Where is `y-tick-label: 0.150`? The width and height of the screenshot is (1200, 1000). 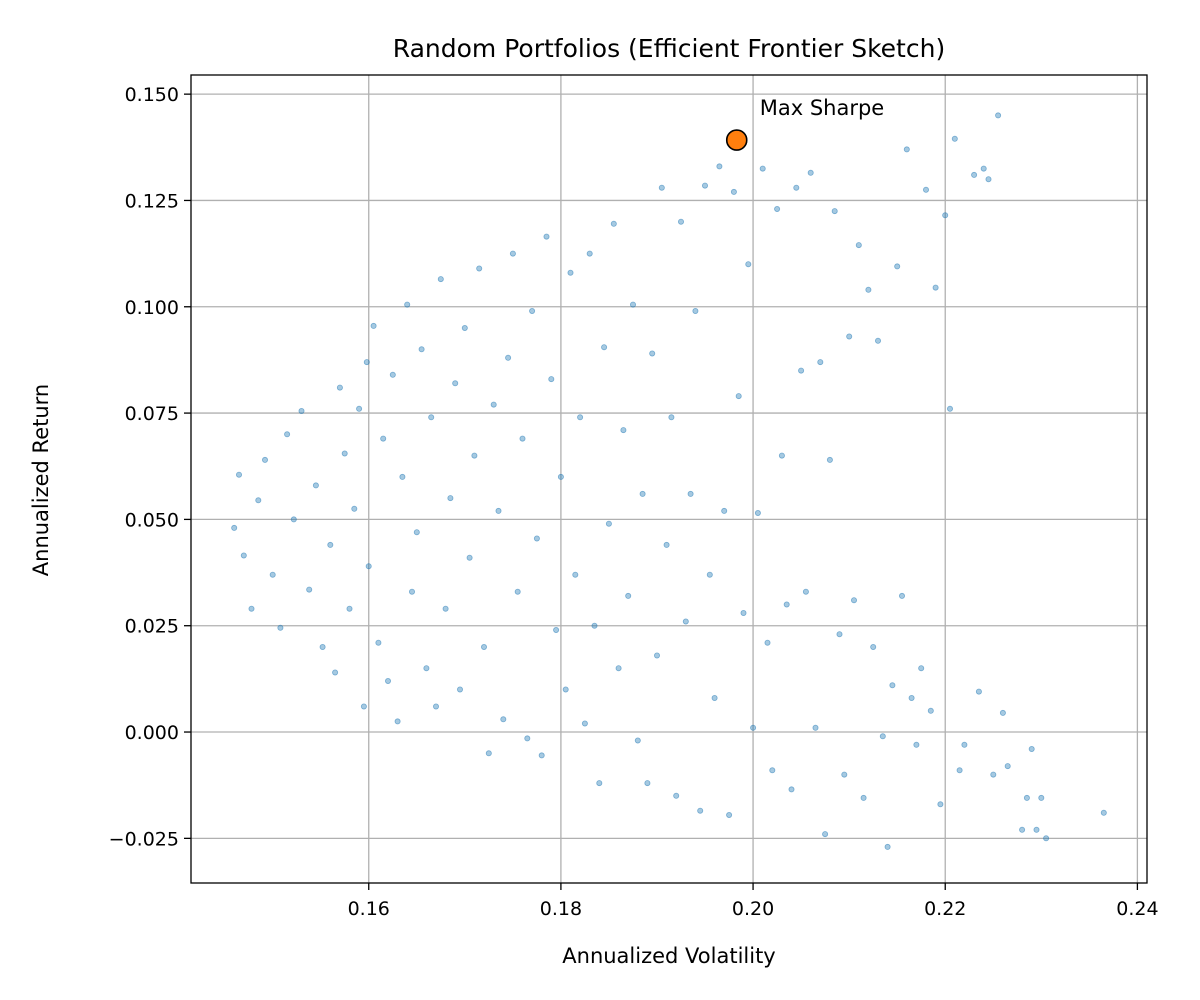
y-tick-label: 0.150 is located at coordinates (152, 95).